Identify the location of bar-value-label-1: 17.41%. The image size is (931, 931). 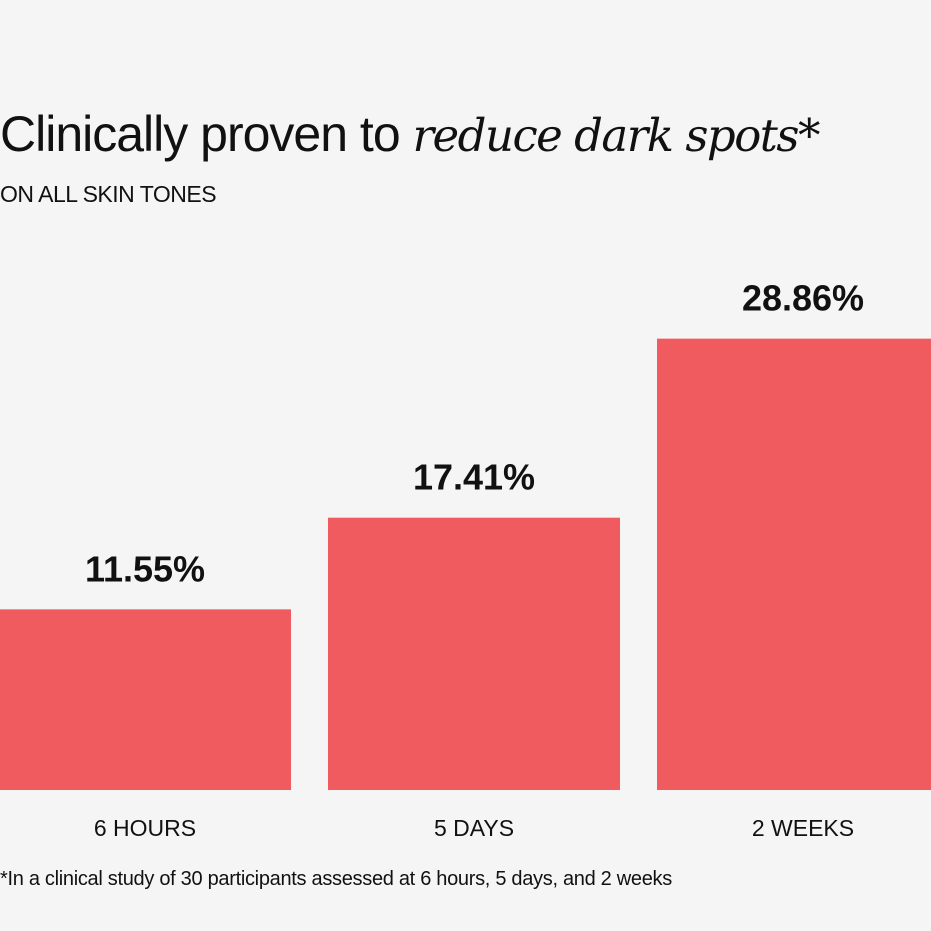
(474, 477).